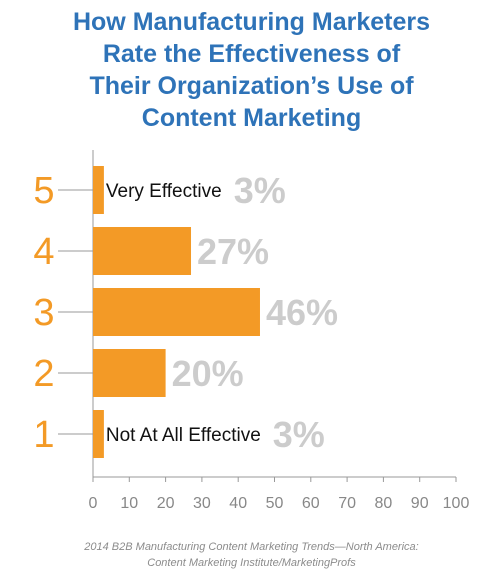 The height and width of the screenshot is (588, 503). I want to click on value-label: 46%, so click(302, 312).